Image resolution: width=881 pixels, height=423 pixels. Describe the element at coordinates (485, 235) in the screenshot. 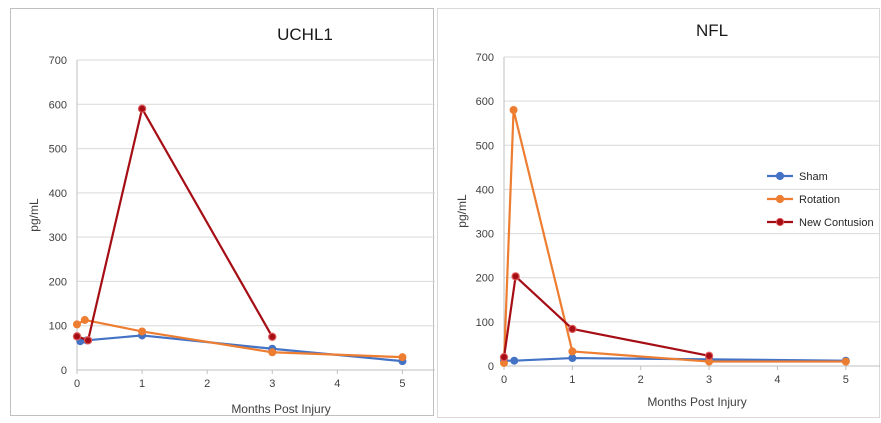

I see `nfl-ytick-300: 300` at that location.